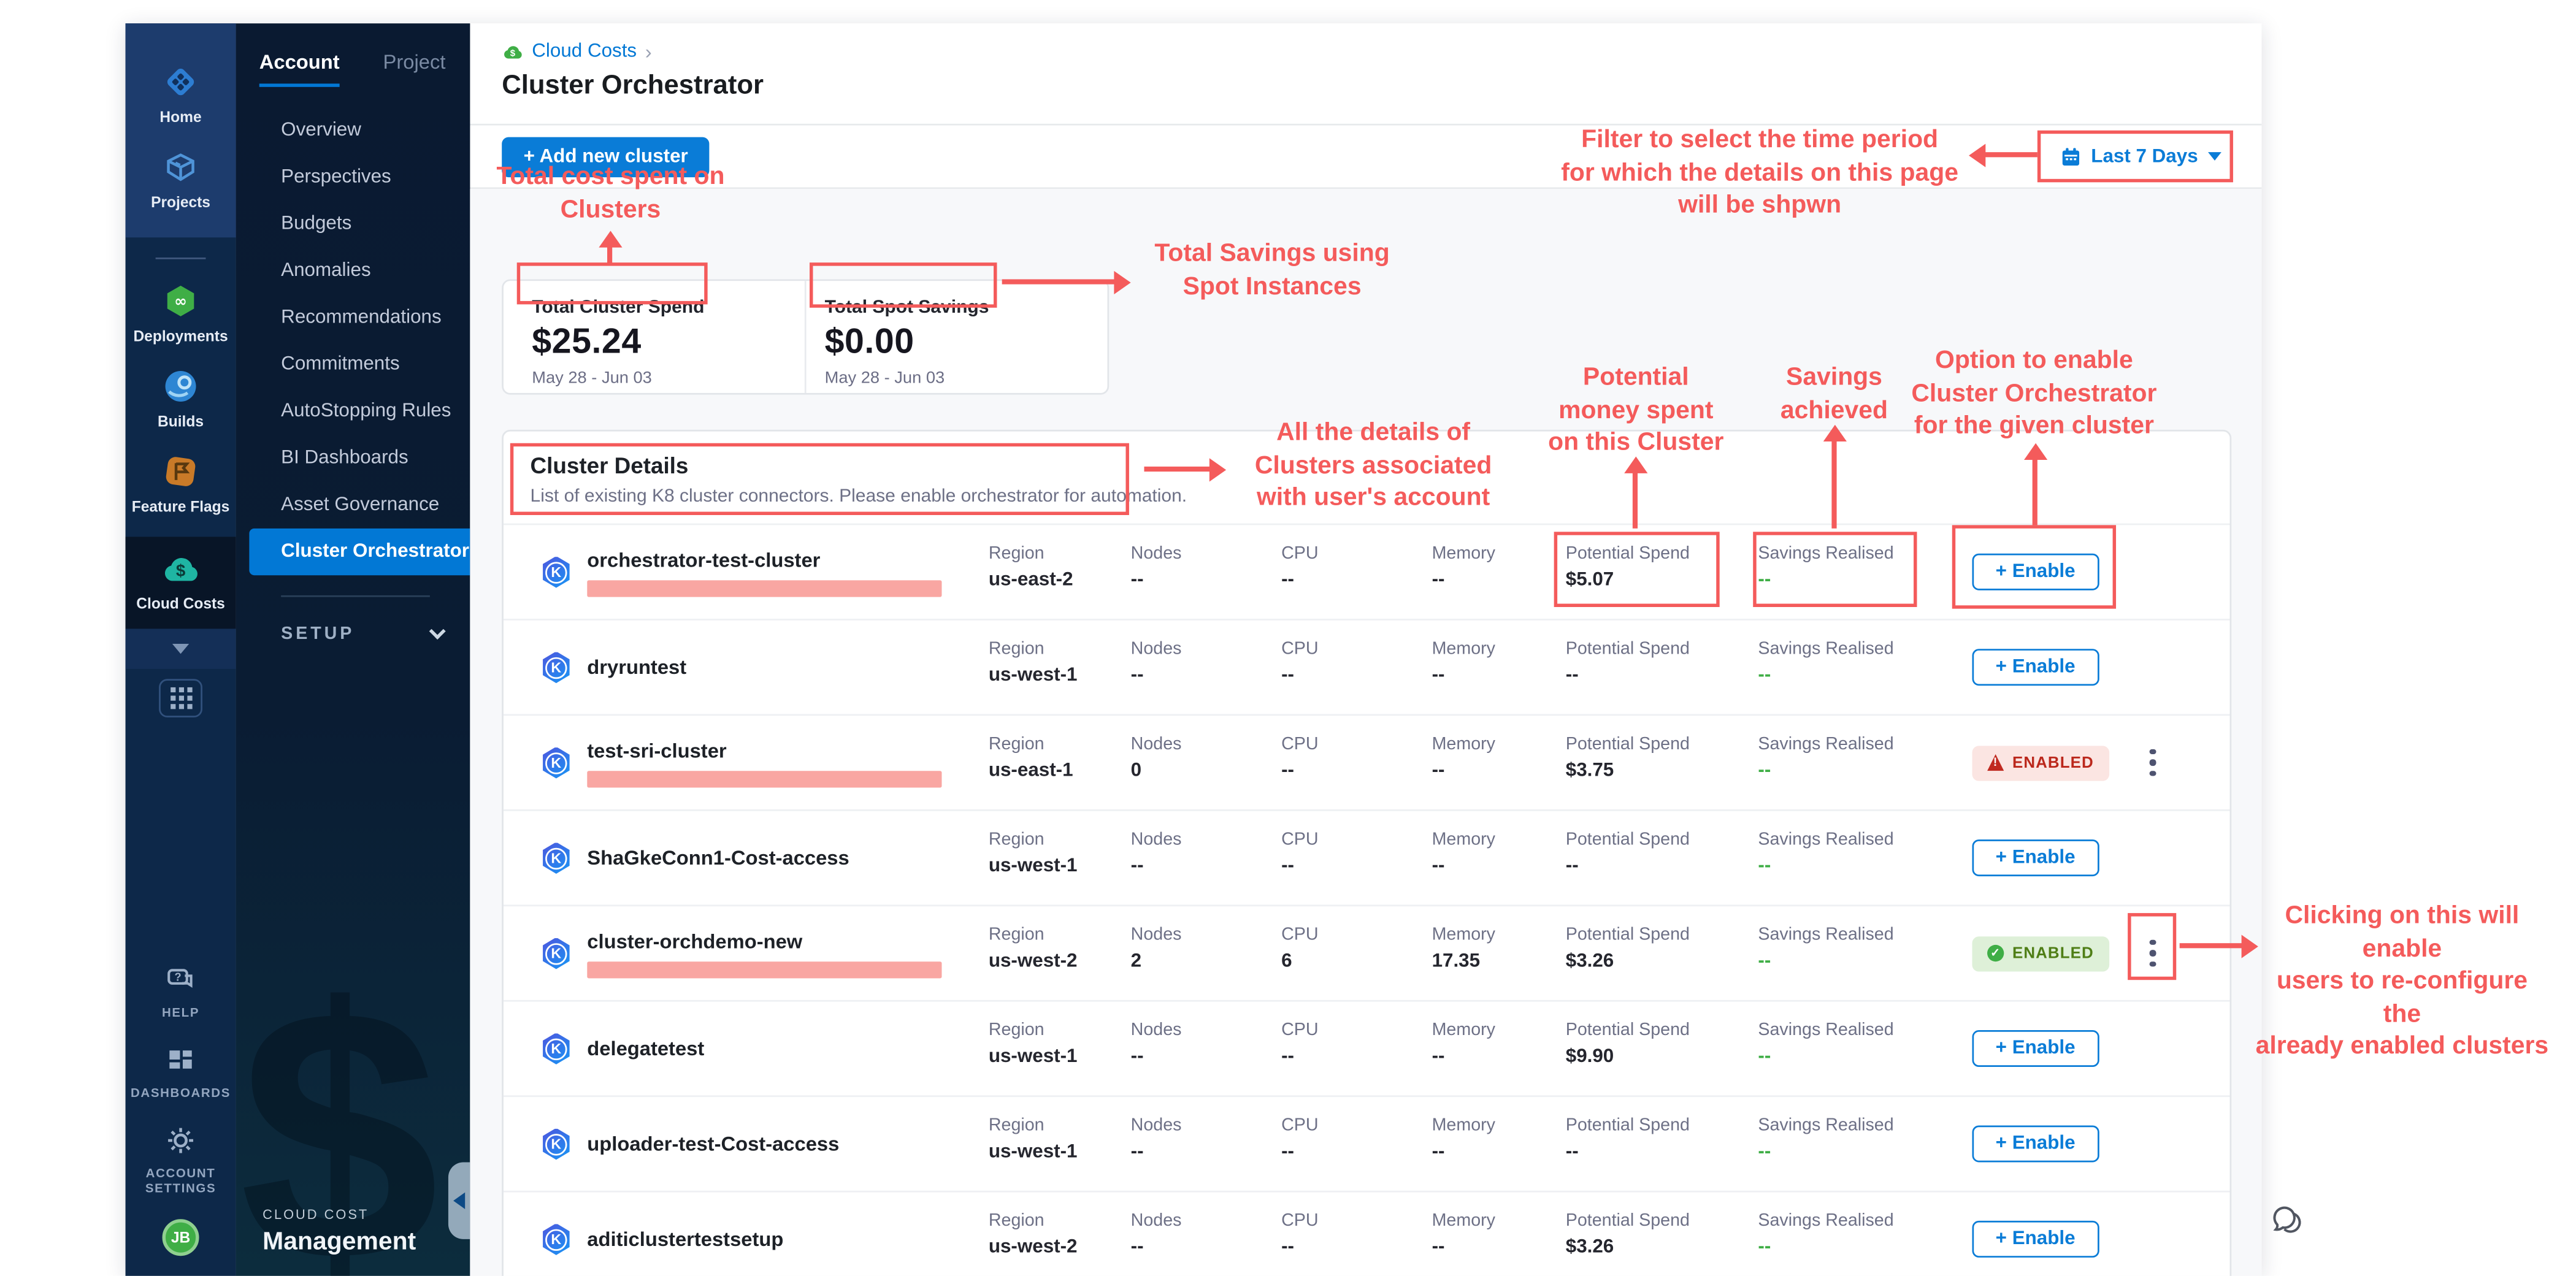  Describe the element at coordinates (1033, 1235) in the screenshot. I see `cell-region: Region us-west-2` at that location.